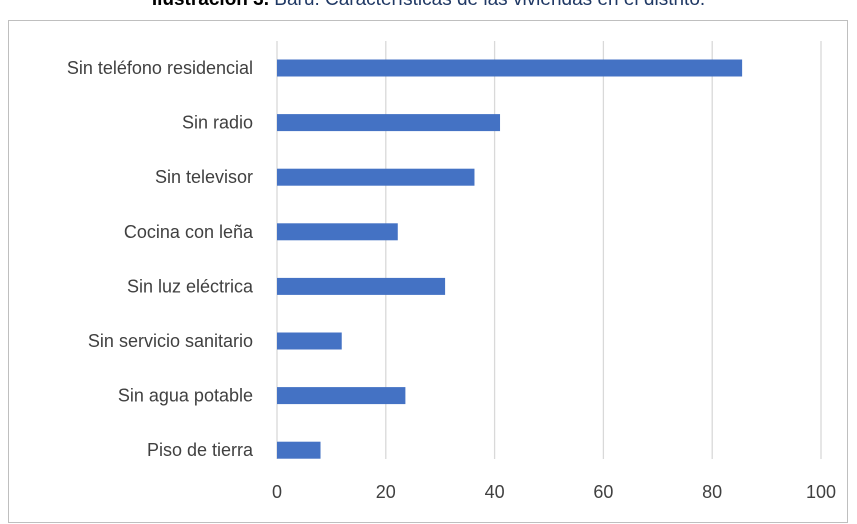  What do you see at coordinates (210, 5) in the screenshot?
I see `caption-lead: Ilustración 3.` at bounding box center [210, 5].